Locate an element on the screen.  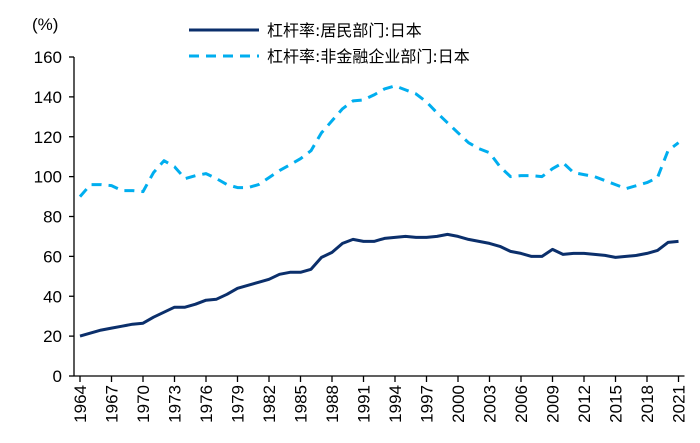
y-tick-label: 20 is located at coordinates (52, 336).